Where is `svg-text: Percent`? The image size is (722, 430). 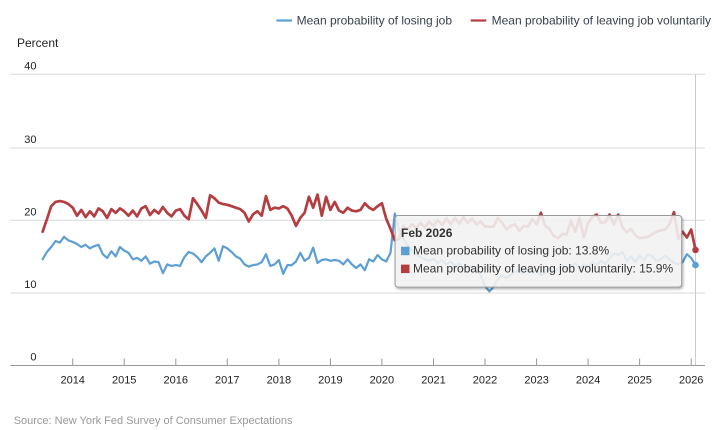
svg-text: Percent is located at coordinates (38, 43).